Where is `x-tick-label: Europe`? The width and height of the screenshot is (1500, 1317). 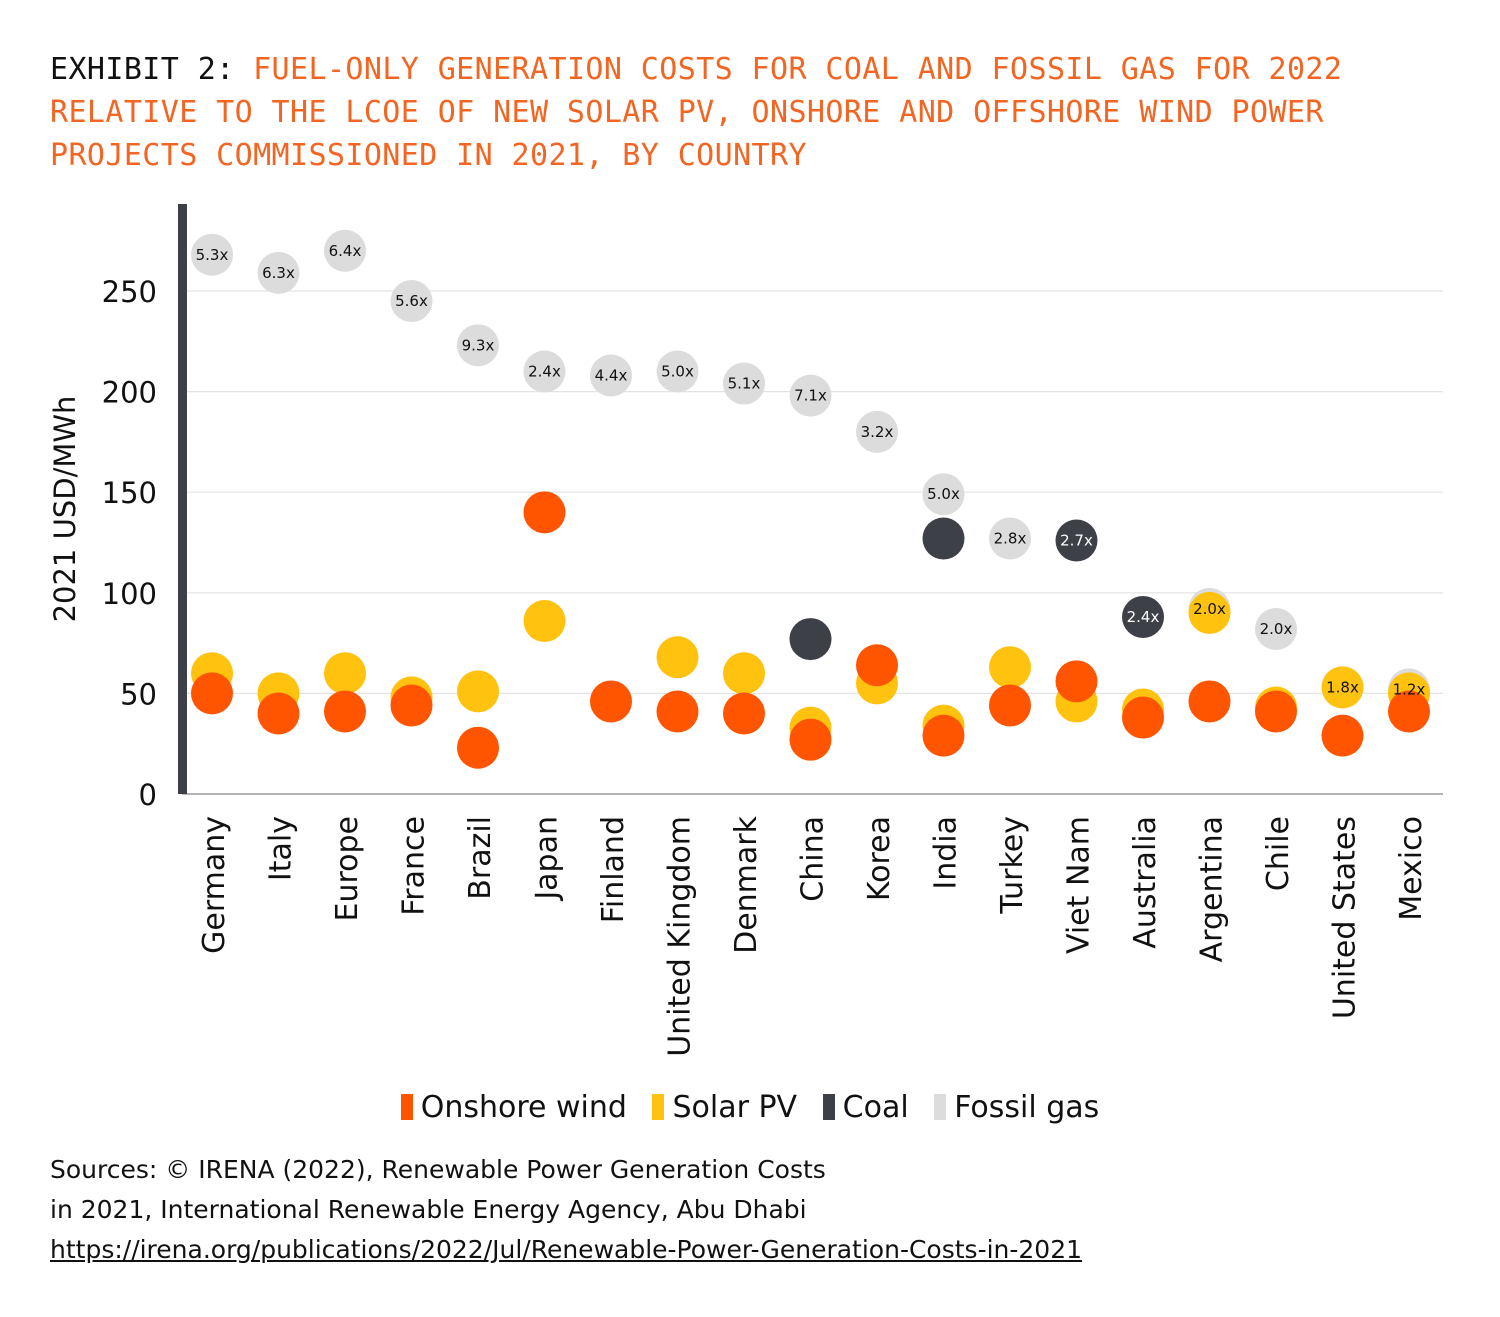
x-tick-label: Europe is located at coordinates (347, 869).